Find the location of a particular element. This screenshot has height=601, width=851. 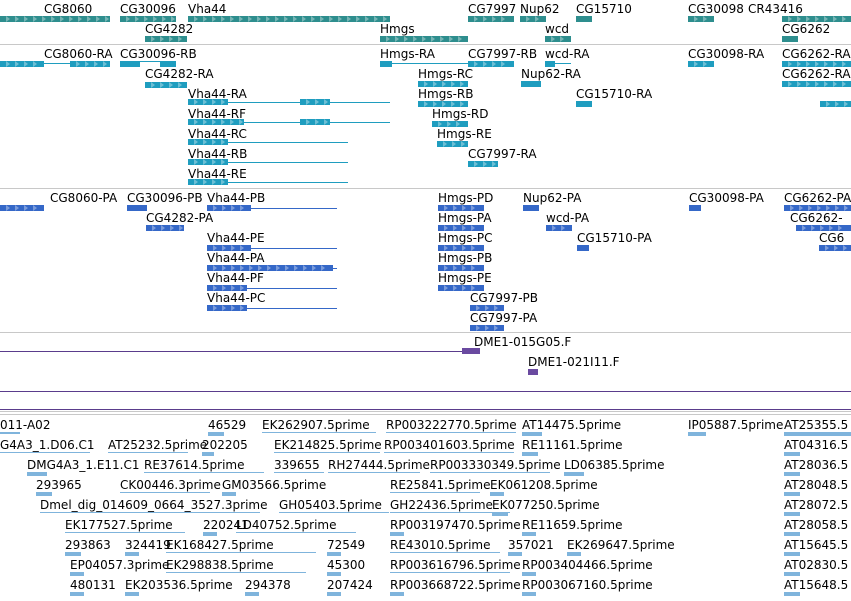

transcript-label: CG6262-RA is located at coordinates (816, 74).